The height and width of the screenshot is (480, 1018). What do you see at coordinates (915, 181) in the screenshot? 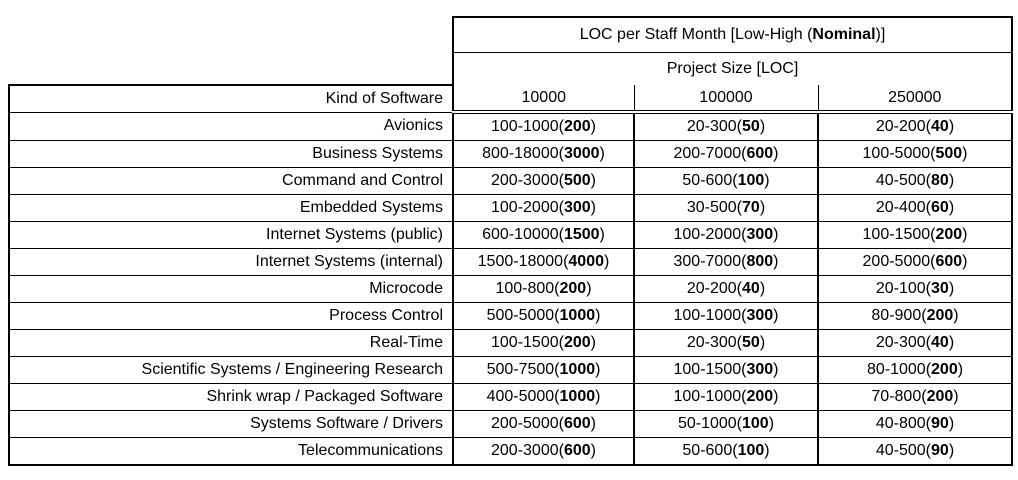
I see `loc-range-cell: 40-500(80)` at bounding box center [915, 181].